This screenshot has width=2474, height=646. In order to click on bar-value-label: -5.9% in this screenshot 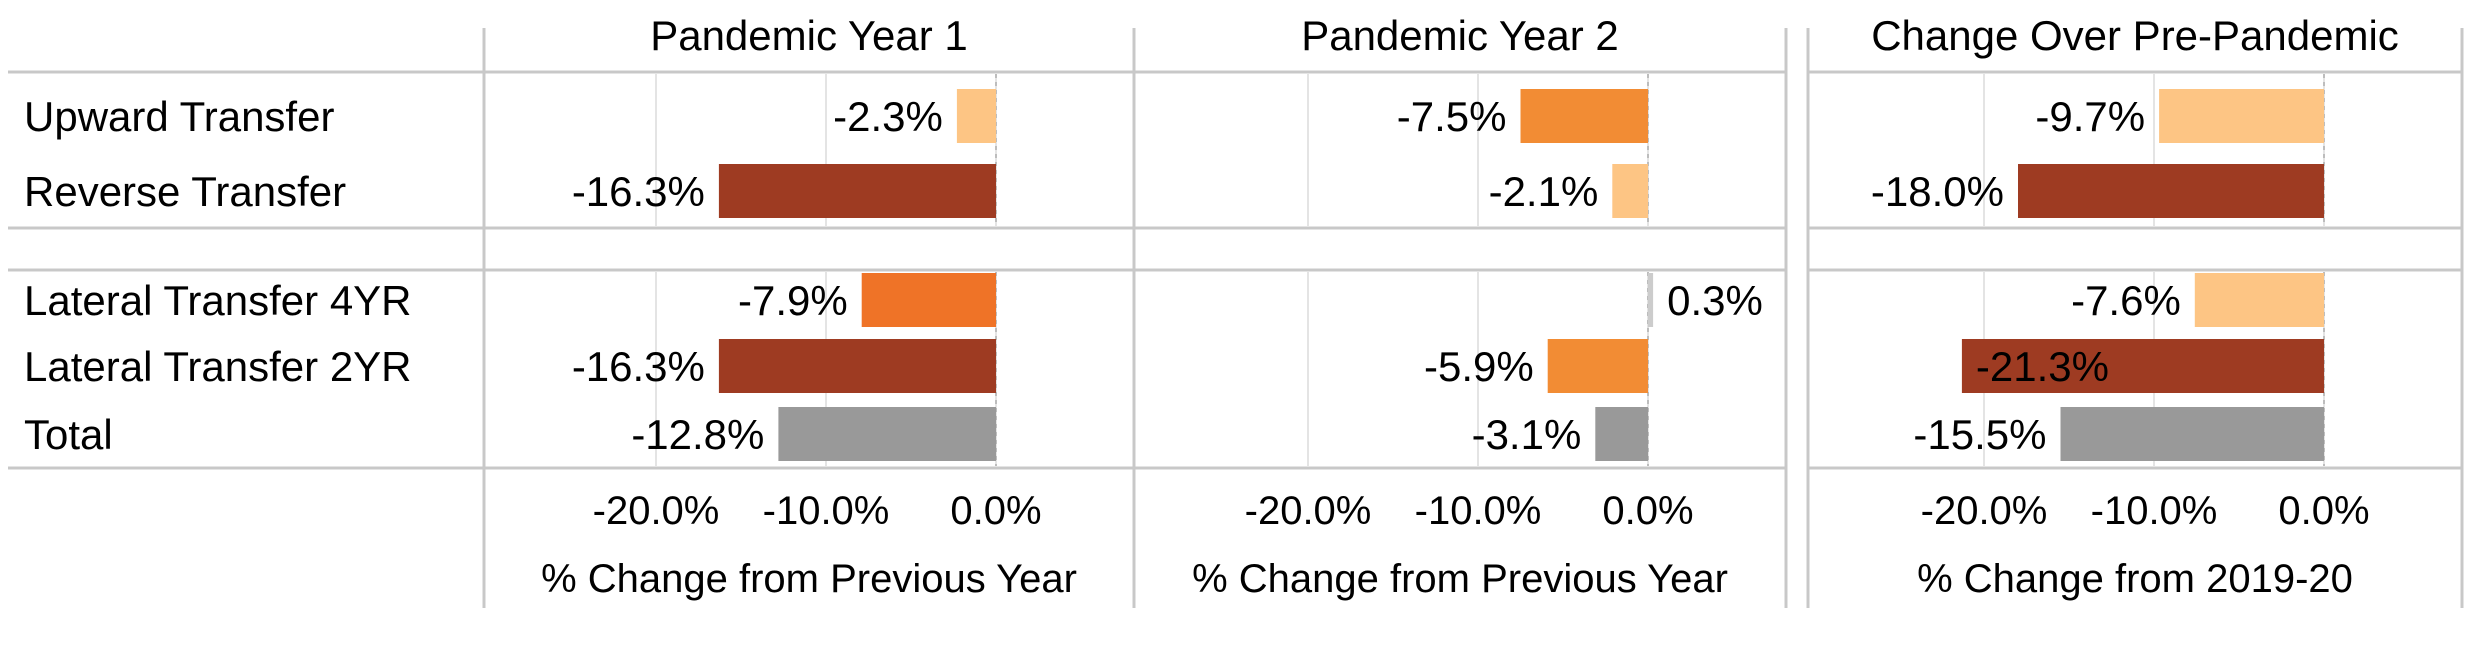, I will do `click(1479, 366)`.